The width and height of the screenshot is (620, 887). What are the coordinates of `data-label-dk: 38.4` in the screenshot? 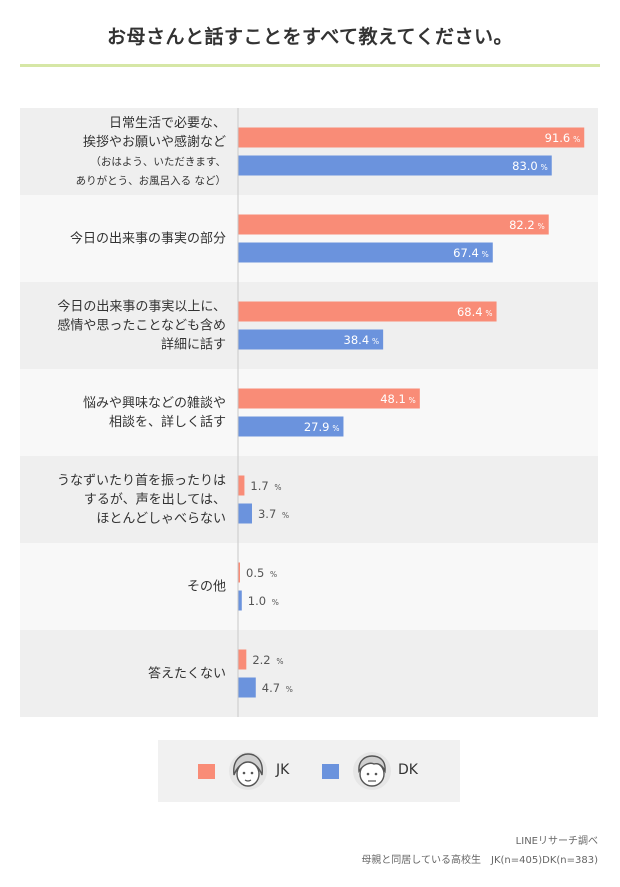 It's located at (357, 340).